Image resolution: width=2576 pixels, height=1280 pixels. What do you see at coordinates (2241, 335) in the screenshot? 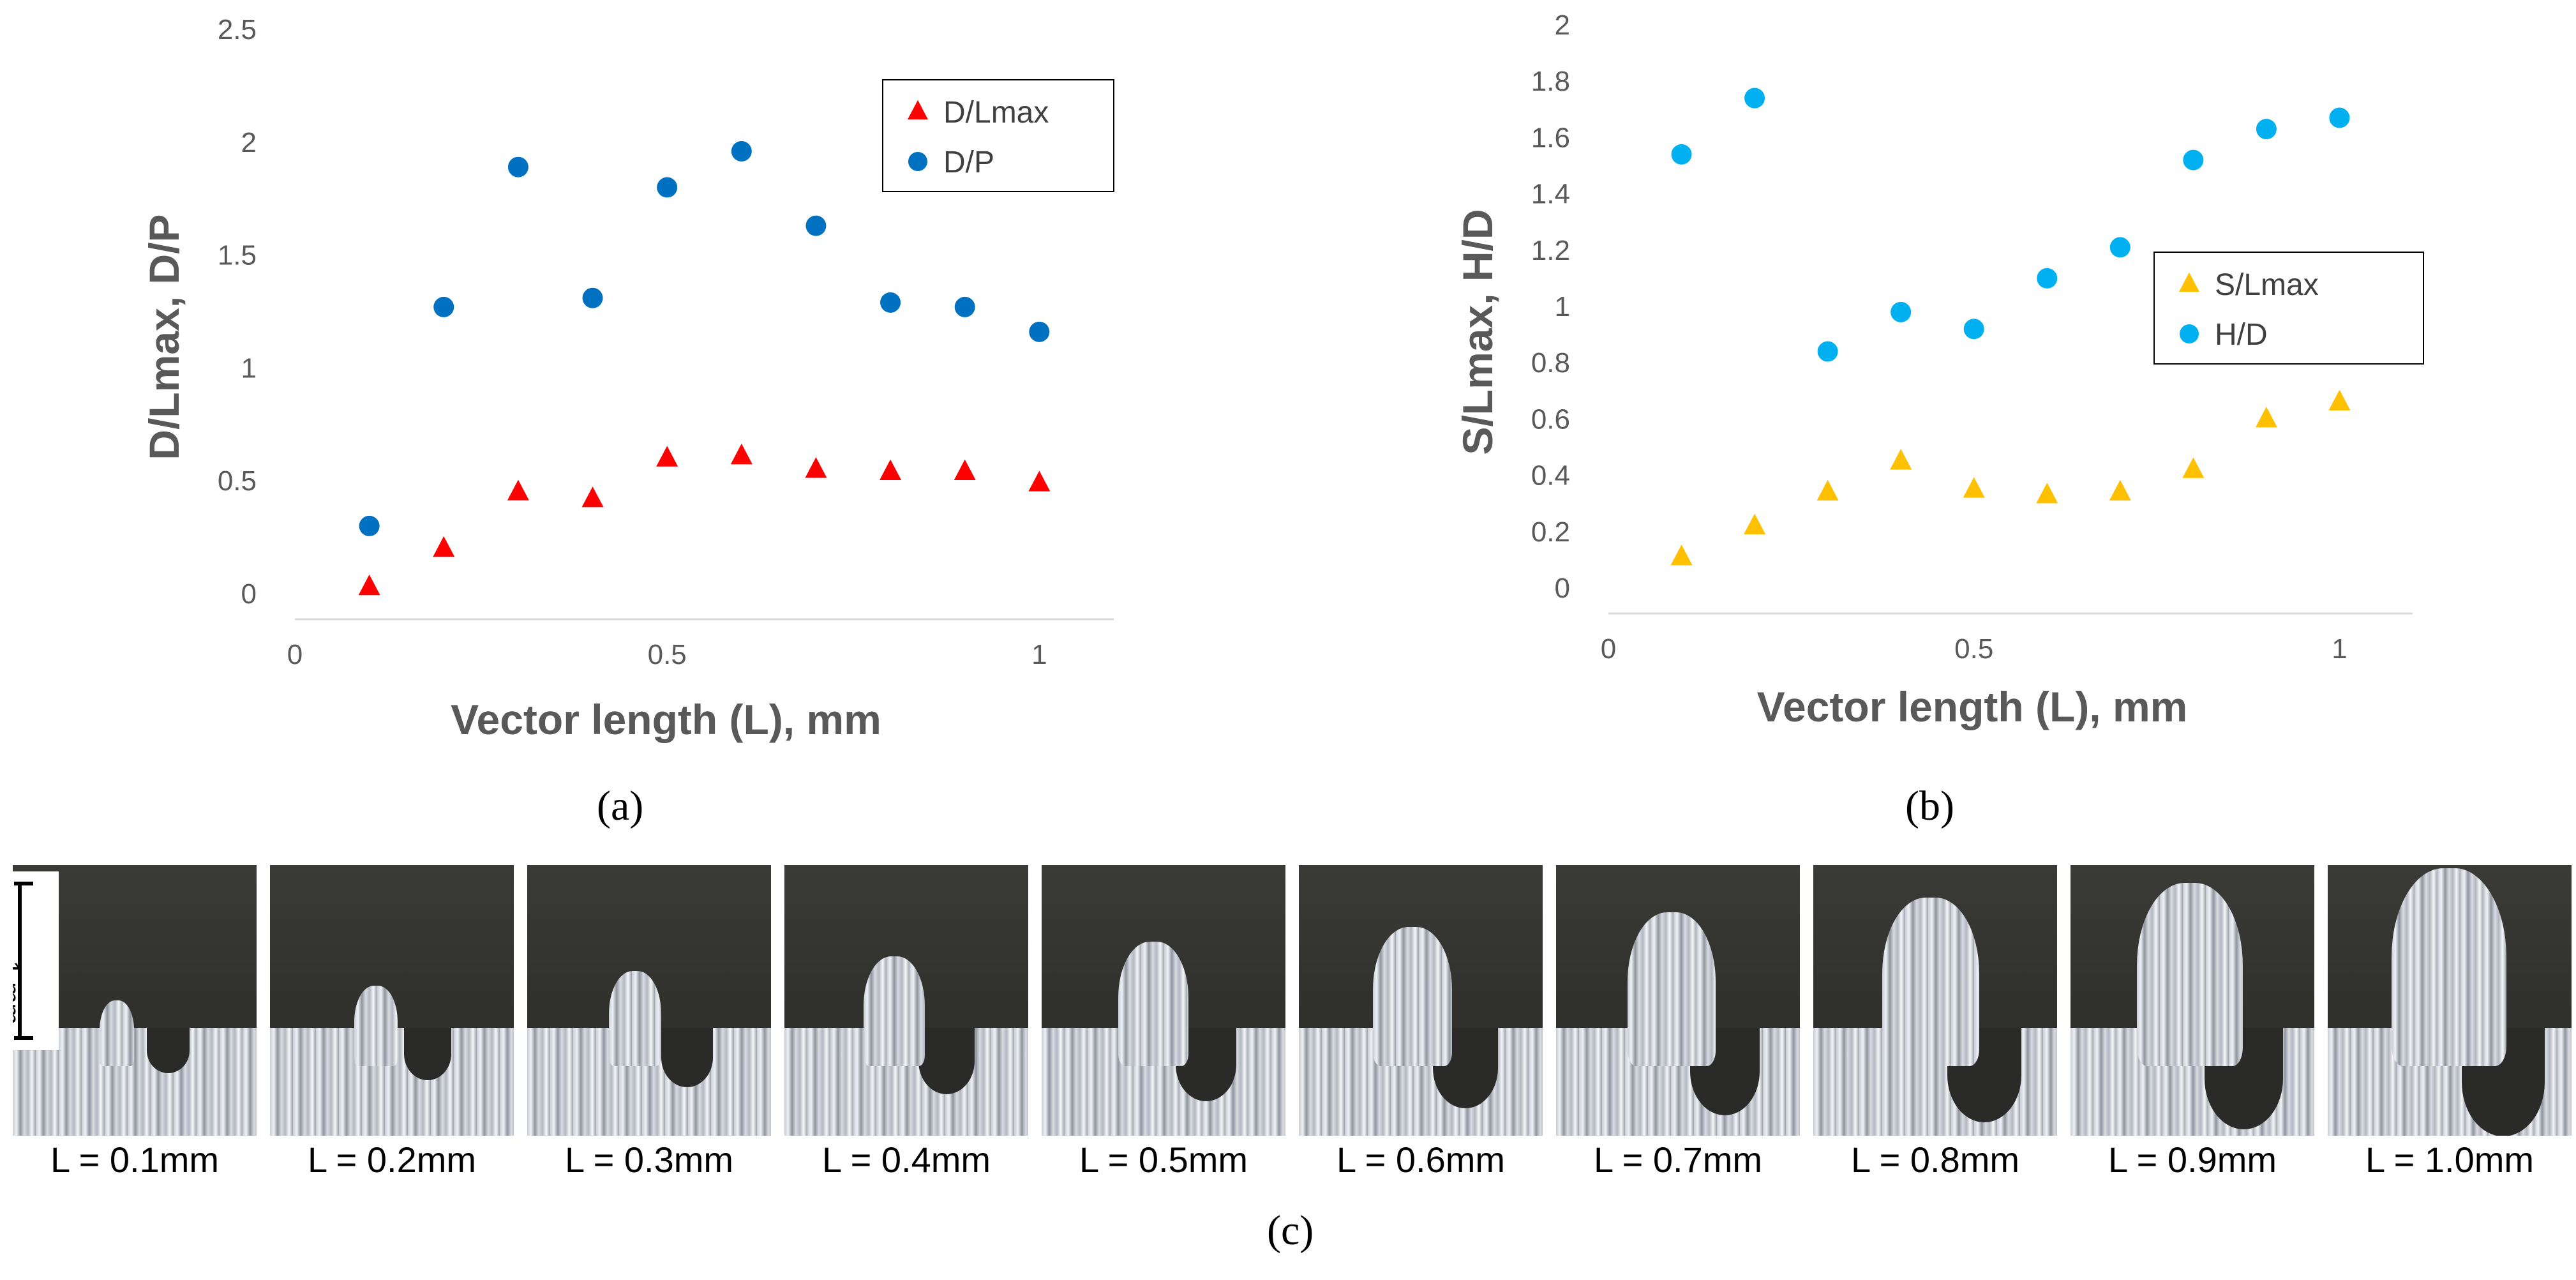
I see `legend-label: H/D` at bounding box center [2241, 335].